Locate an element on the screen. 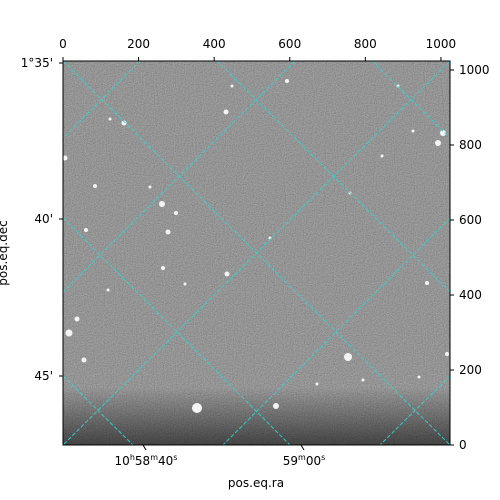 This screenshot has width=500, height=500. y-tick-label: 1000 is located at coordinates (474, 70).